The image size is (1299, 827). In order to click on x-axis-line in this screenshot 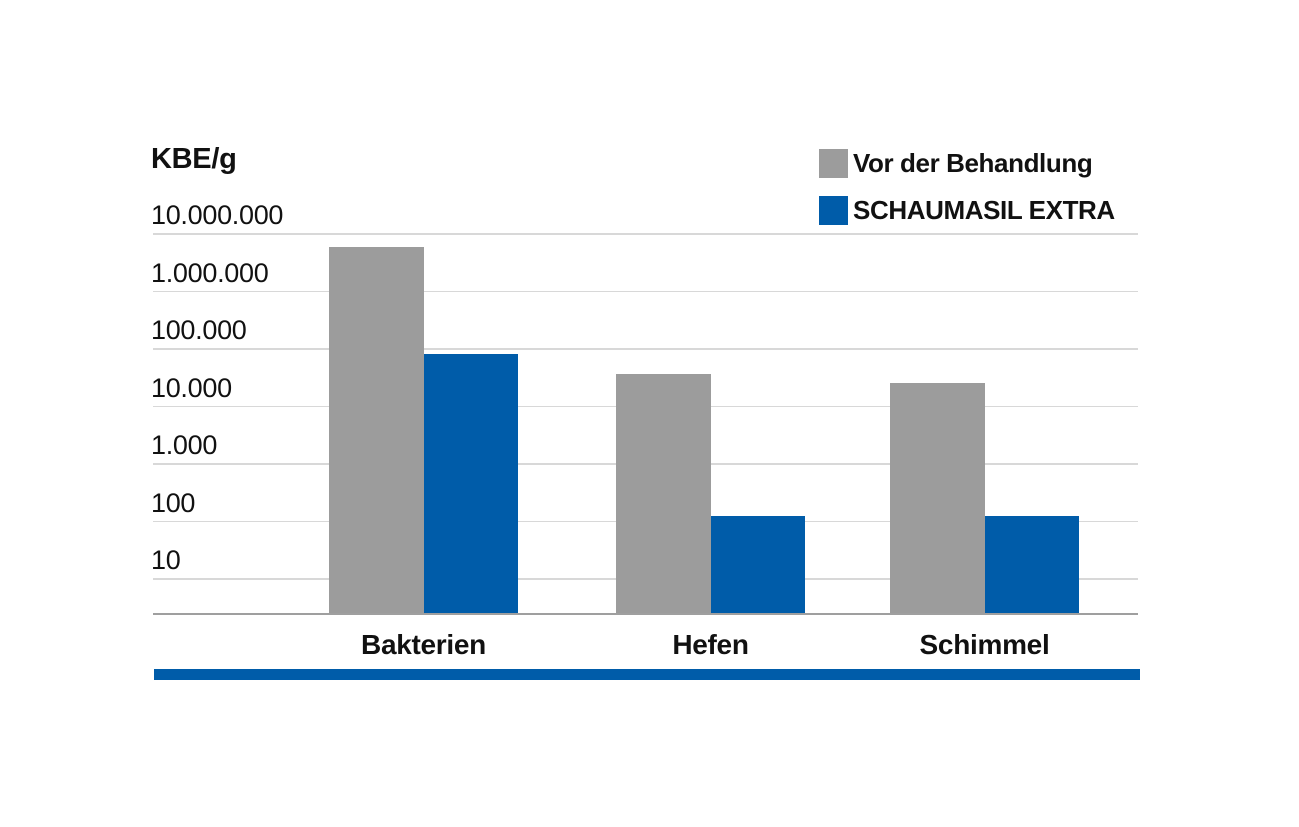, I will do `click(645, 614)`.